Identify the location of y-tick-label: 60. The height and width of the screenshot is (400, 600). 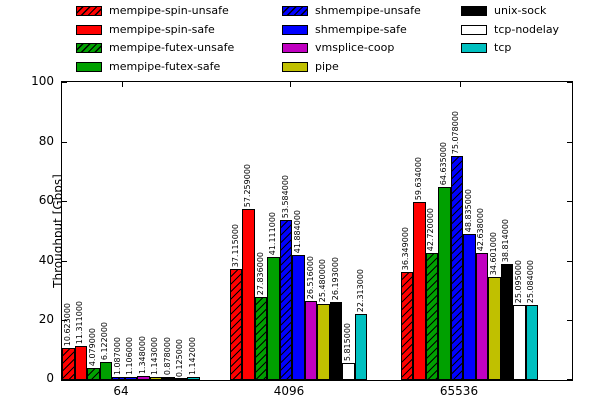
(46, 200).